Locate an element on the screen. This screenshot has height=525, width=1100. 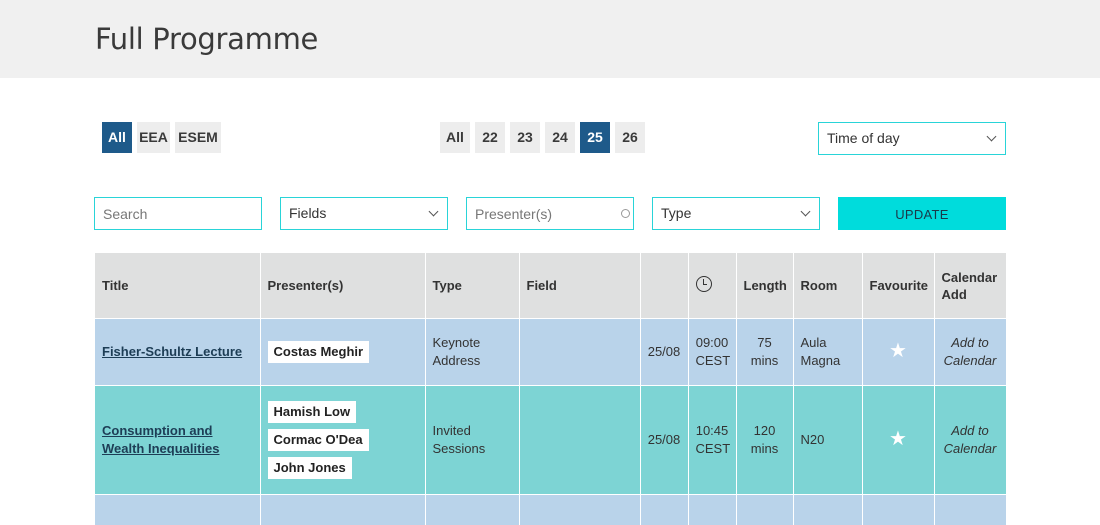
session-type: Invited Sessions is located at coordinates (472, 440).